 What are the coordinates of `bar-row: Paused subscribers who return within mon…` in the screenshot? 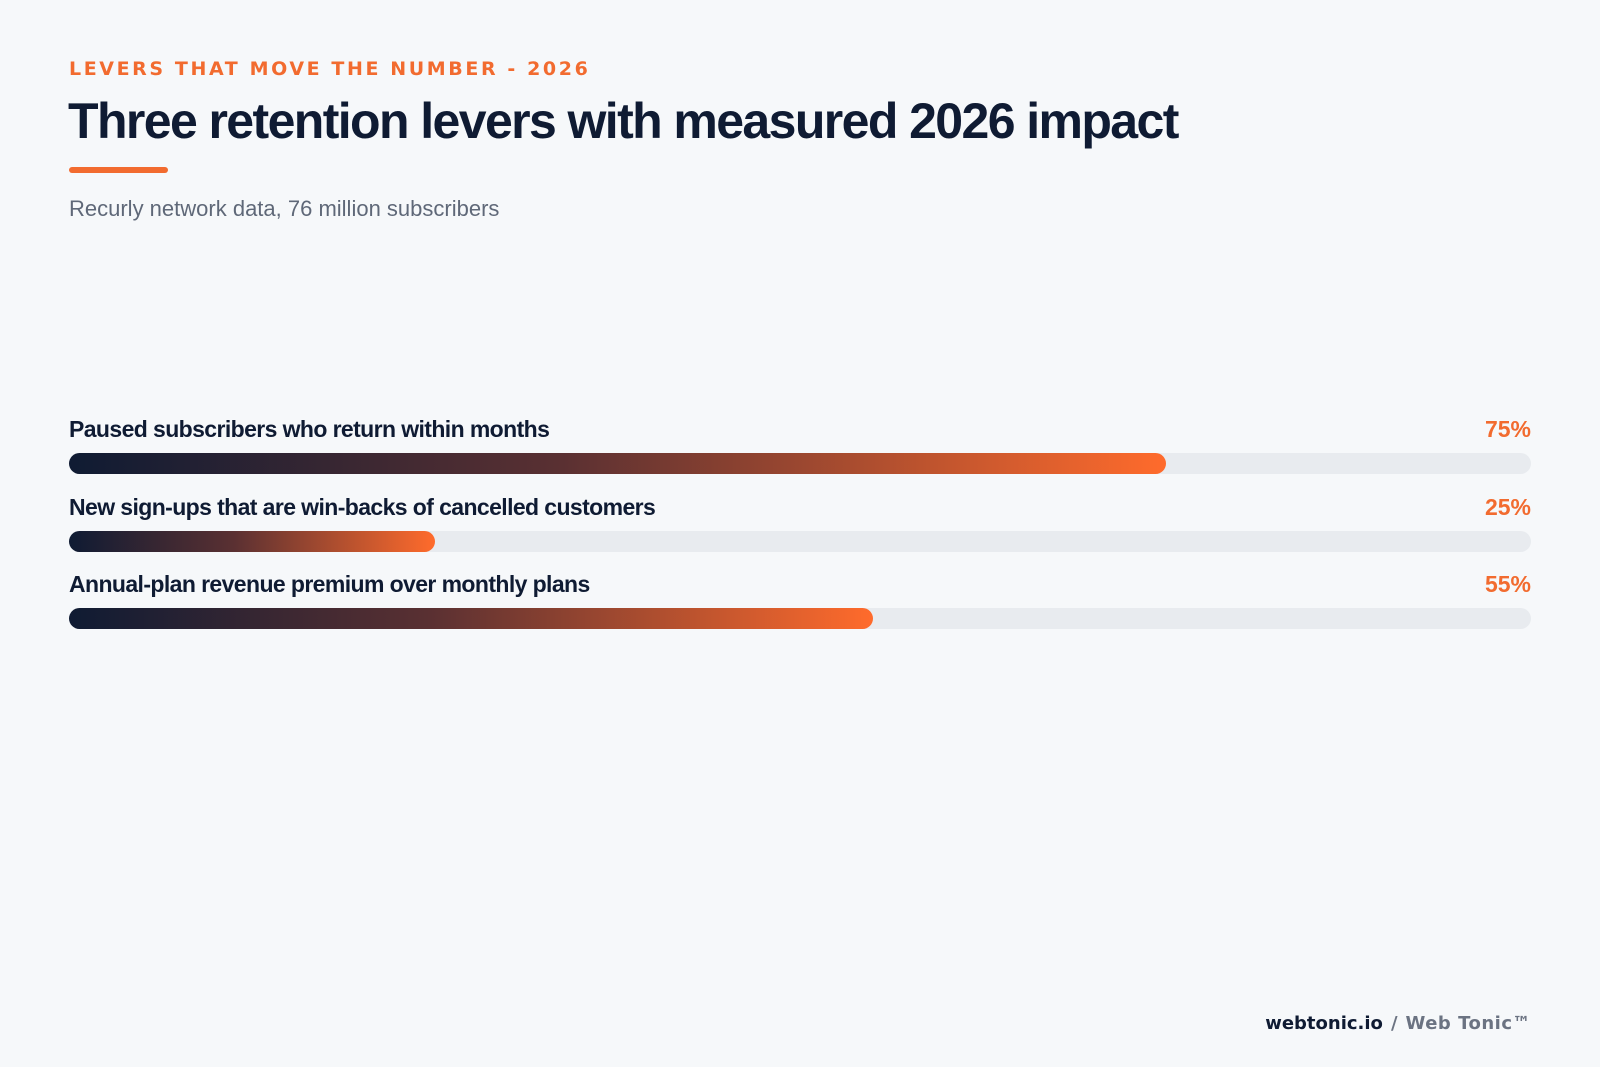 It's located at (800, 453).